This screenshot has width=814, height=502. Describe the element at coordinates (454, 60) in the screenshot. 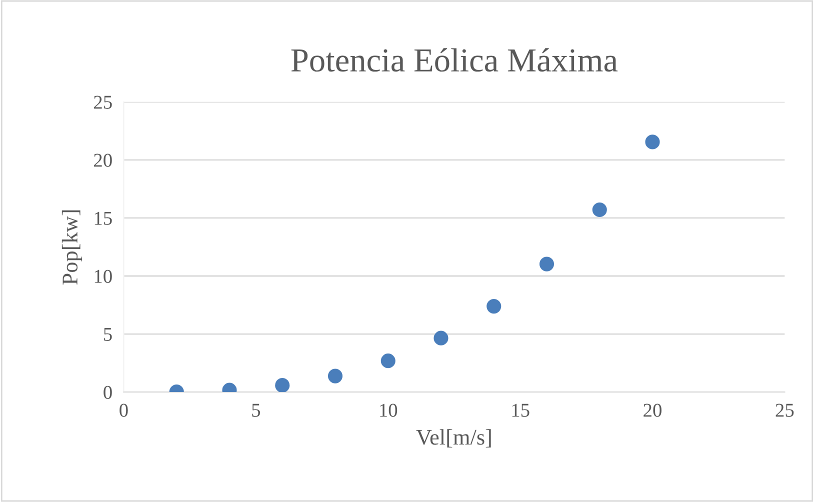

I see `chart-title: Potencia Eólica Máxima` at that location.